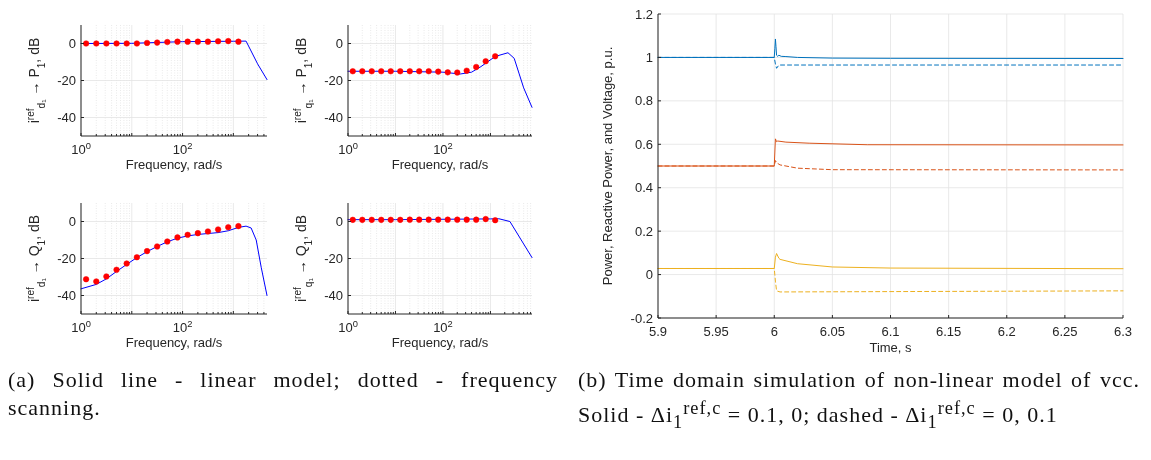  Describe the element at coordinates (891, 347) in the screenshot. I see `x-axis-title: Time, s` at that location.